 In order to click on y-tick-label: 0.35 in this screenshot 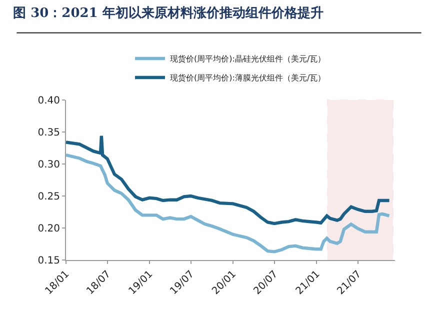, I will do `click(49, 133)`.